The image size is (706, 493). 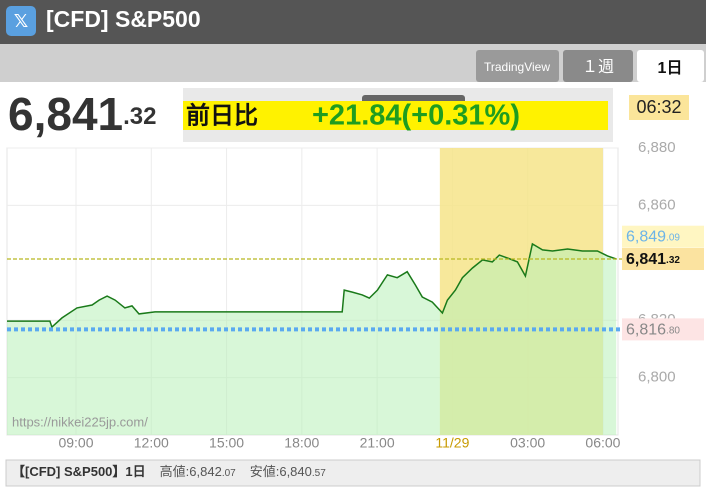 I want to click on change-value: +21.84(+0.31%), so click(x=416, y=116).